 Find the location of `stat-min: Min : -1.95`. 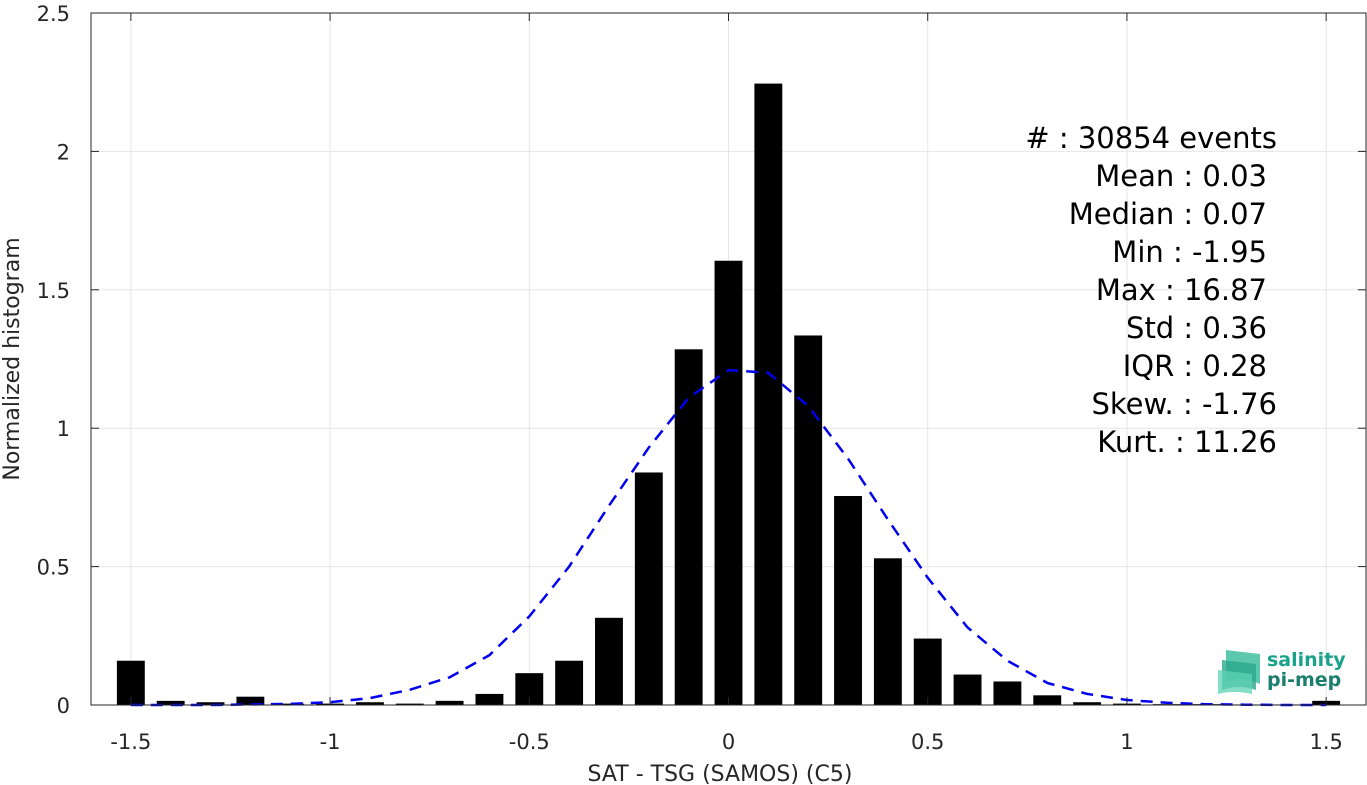

stat-min: Min : -1.95 is located at coordinates (1189, 252).